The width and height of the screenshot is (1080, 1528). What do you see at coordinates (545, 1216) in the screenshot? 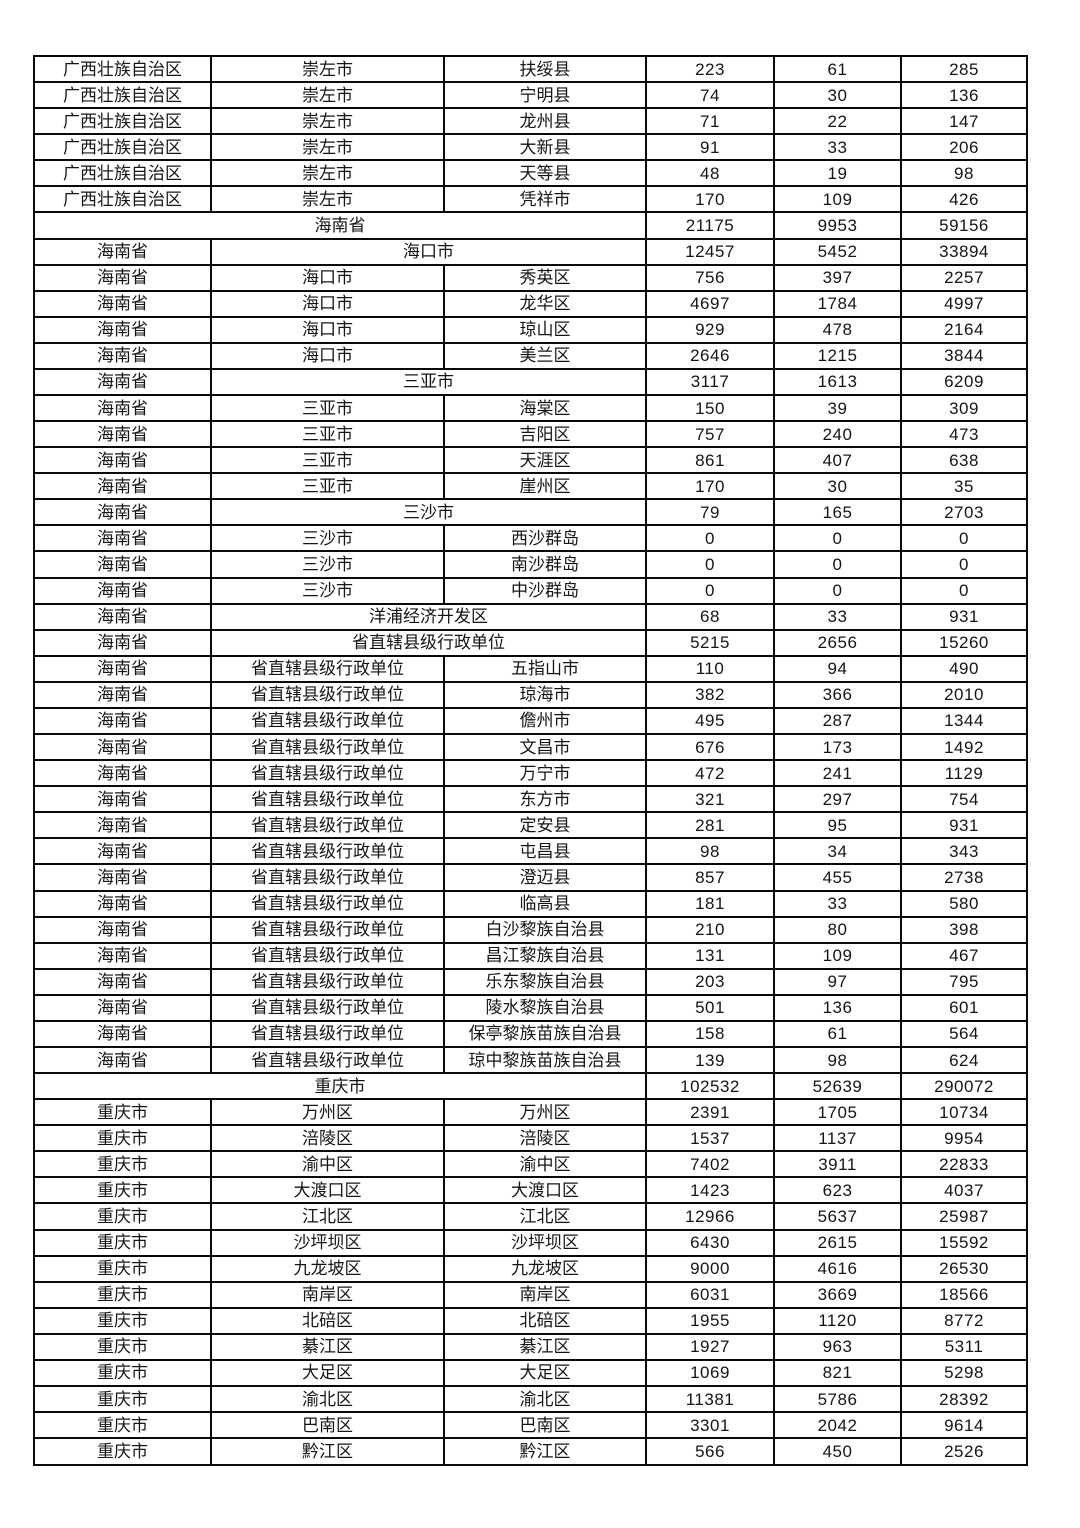
I see `district-cell: 江北区` at bounding box center [545, 1216].